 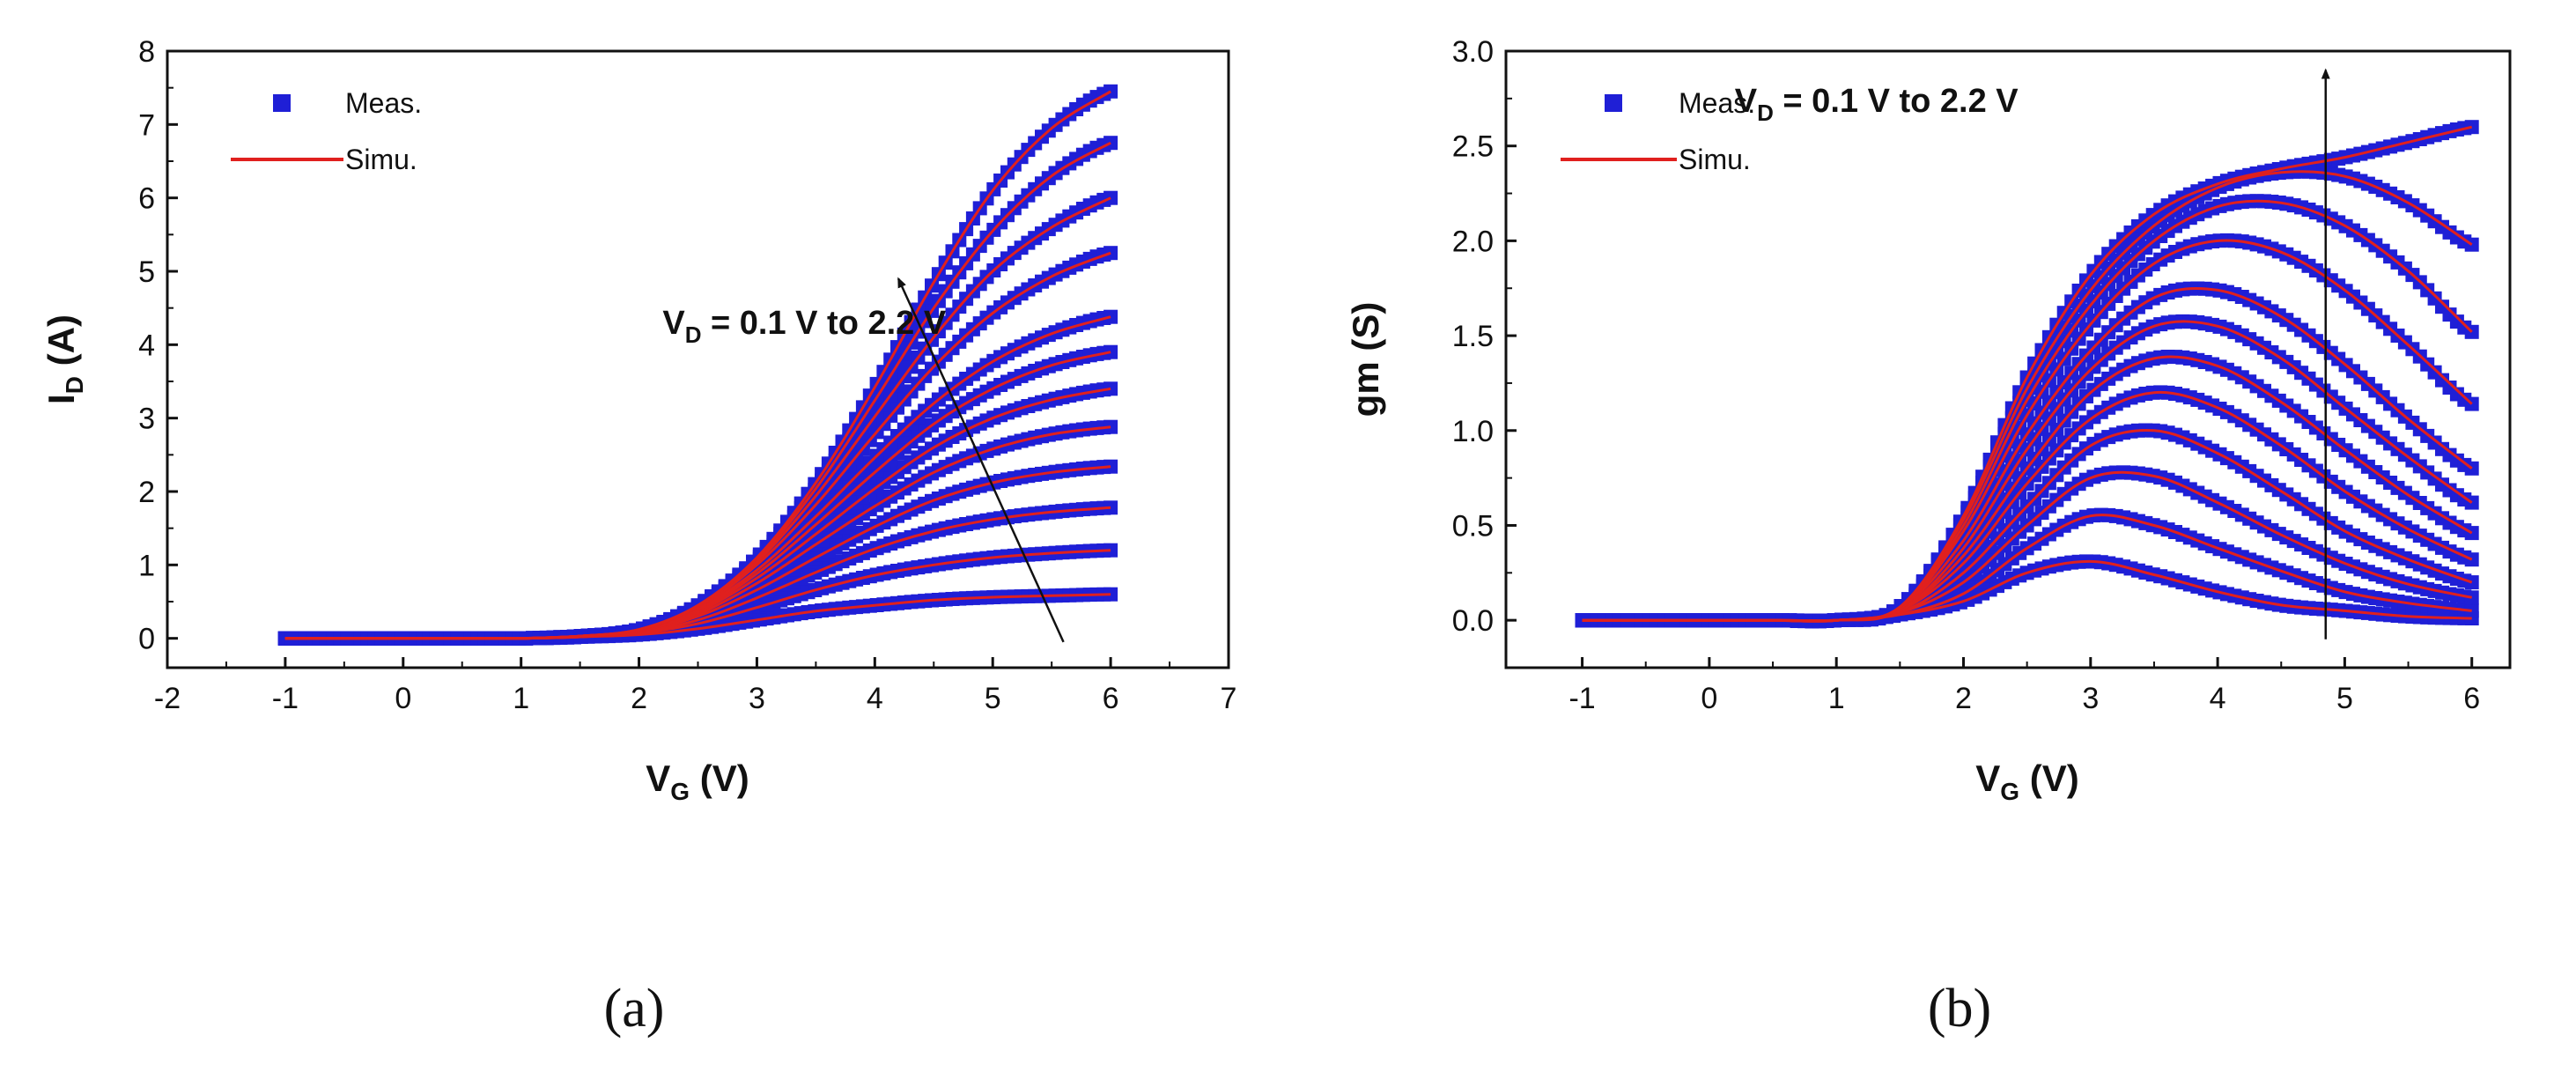 I want to click on panel-a-x-tick-label: 2, so click(x=639, y=698).